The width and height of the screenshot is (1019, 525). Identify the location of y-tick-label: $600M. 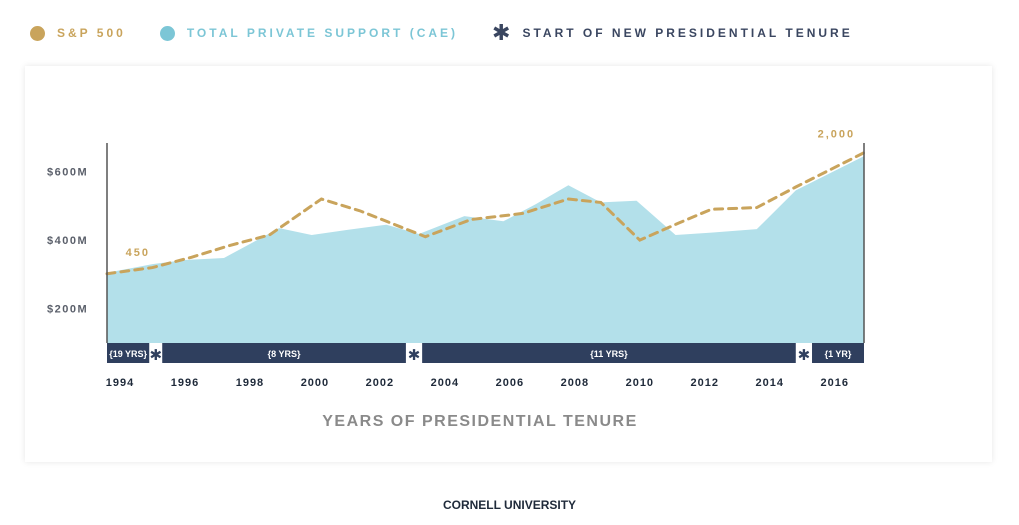
(67, 173).